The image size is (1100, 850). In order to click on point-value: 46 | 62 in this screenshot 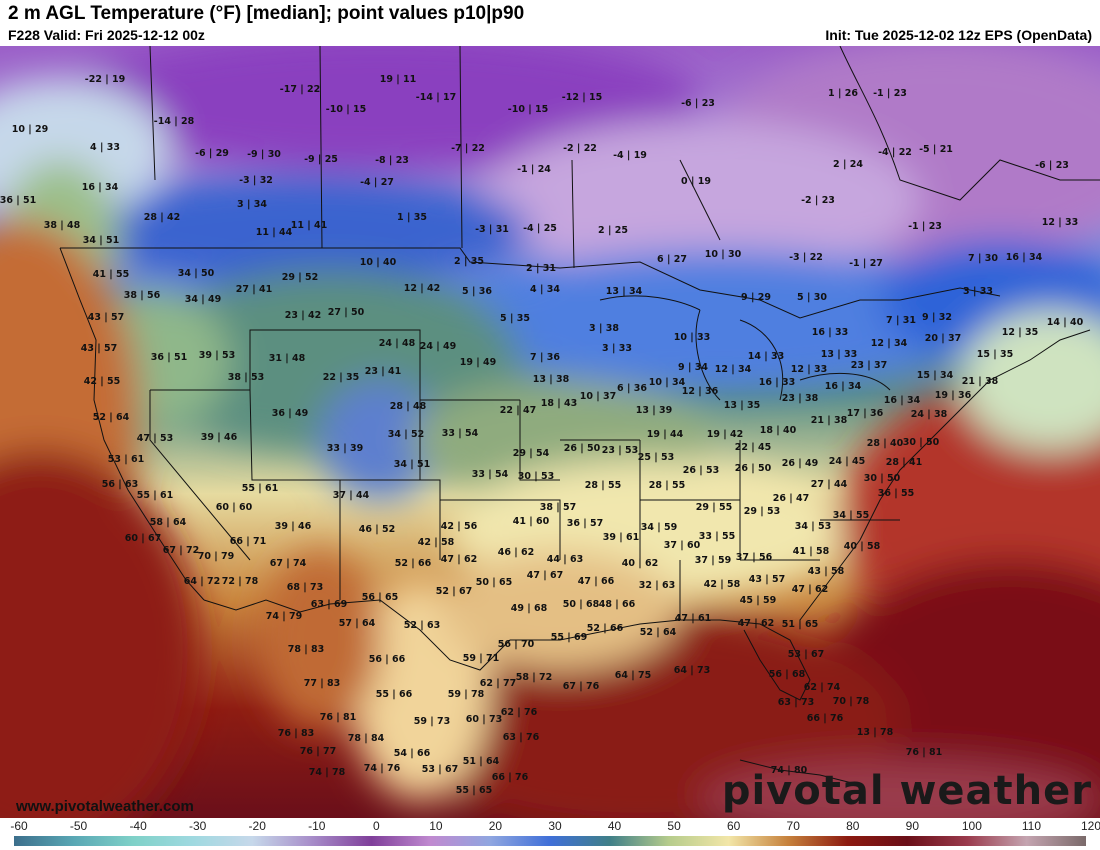, I will do `click(516, 552)`.